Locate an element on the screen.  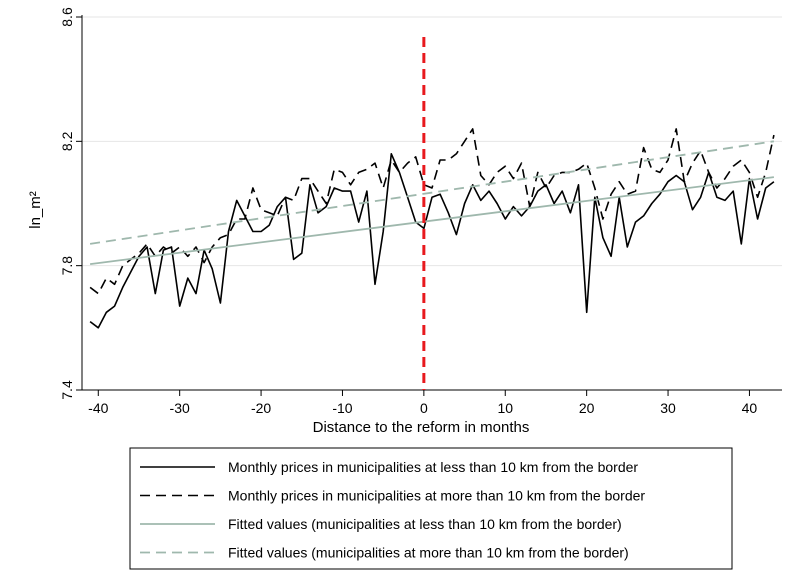
x-tick-label: 10 is located at coordinates (505, 408).